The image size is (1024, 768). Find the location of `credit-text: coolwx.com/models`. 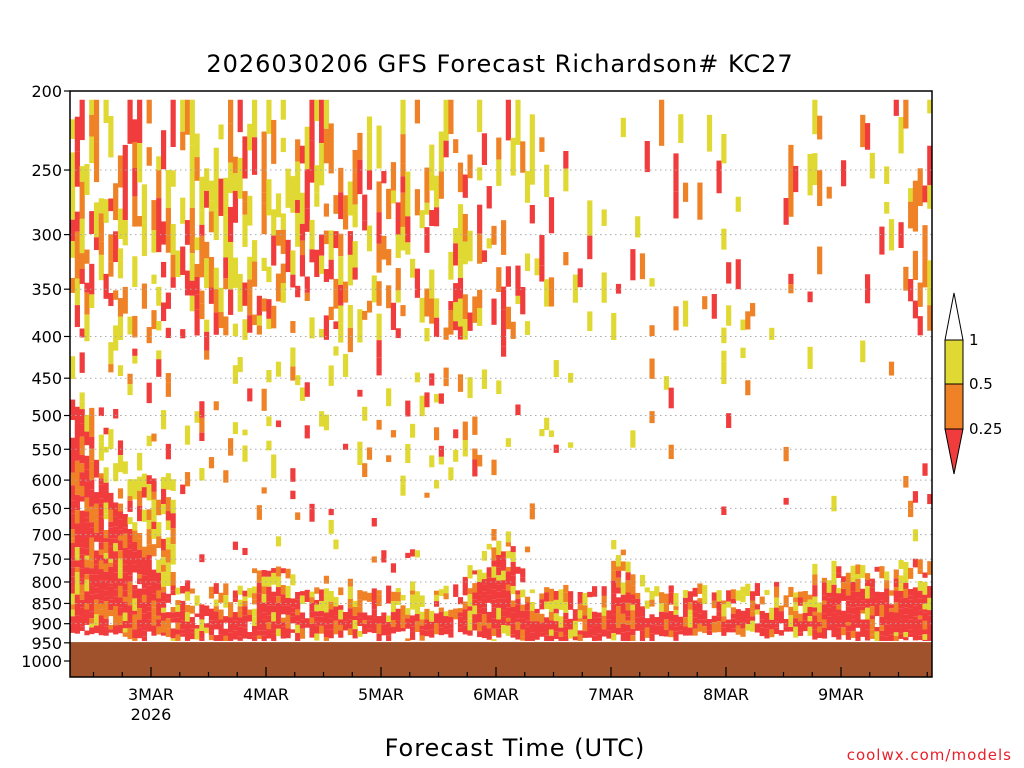

credit-text: coolwx.com/models is located at coordinates (929, 755).